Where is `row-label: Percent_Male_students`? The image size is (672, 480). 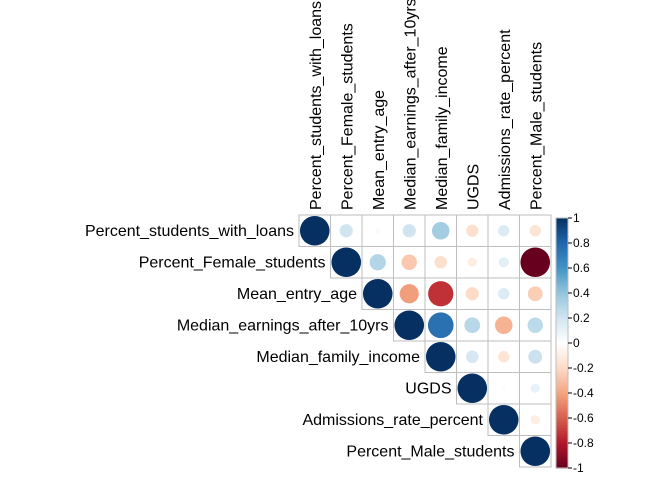
row-label: Percent_Male_students is located at coordinates (430, 451).